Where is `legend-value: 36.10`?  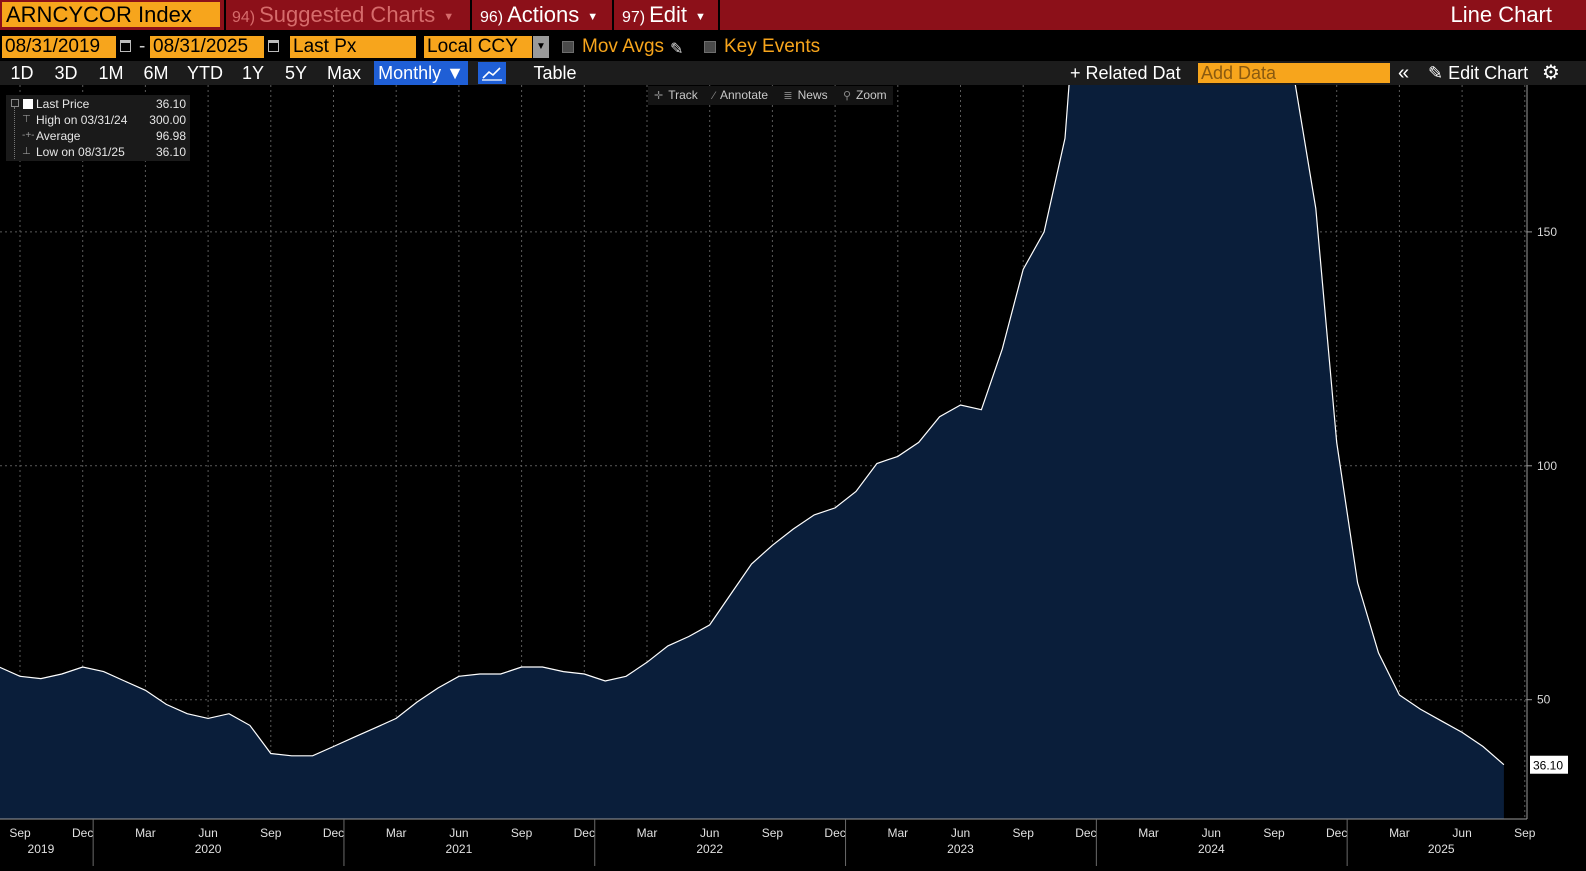 legend-value: 36.10 is located at coordinates (170, 152).